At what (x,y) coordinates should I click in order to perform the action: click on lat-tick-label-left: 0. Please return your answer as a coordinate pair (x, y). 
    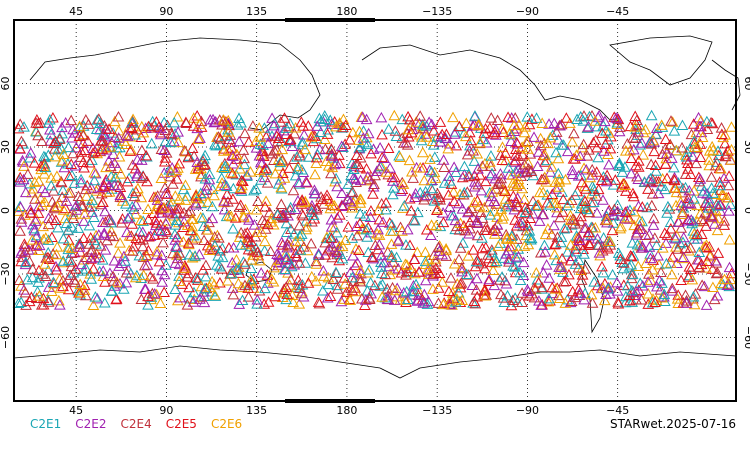
    Looking at the image, I should click on (6, 210).